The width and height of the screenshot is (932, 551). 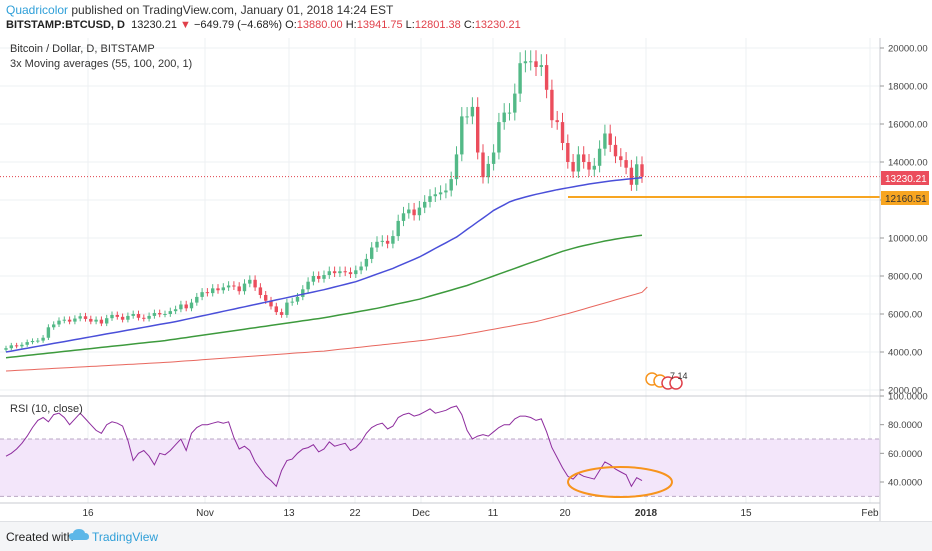 What do you see at coordinates (466, 536) in the screenshot?
I see `footer-bar: Created with TradingView` at bounding box center [466, 536].